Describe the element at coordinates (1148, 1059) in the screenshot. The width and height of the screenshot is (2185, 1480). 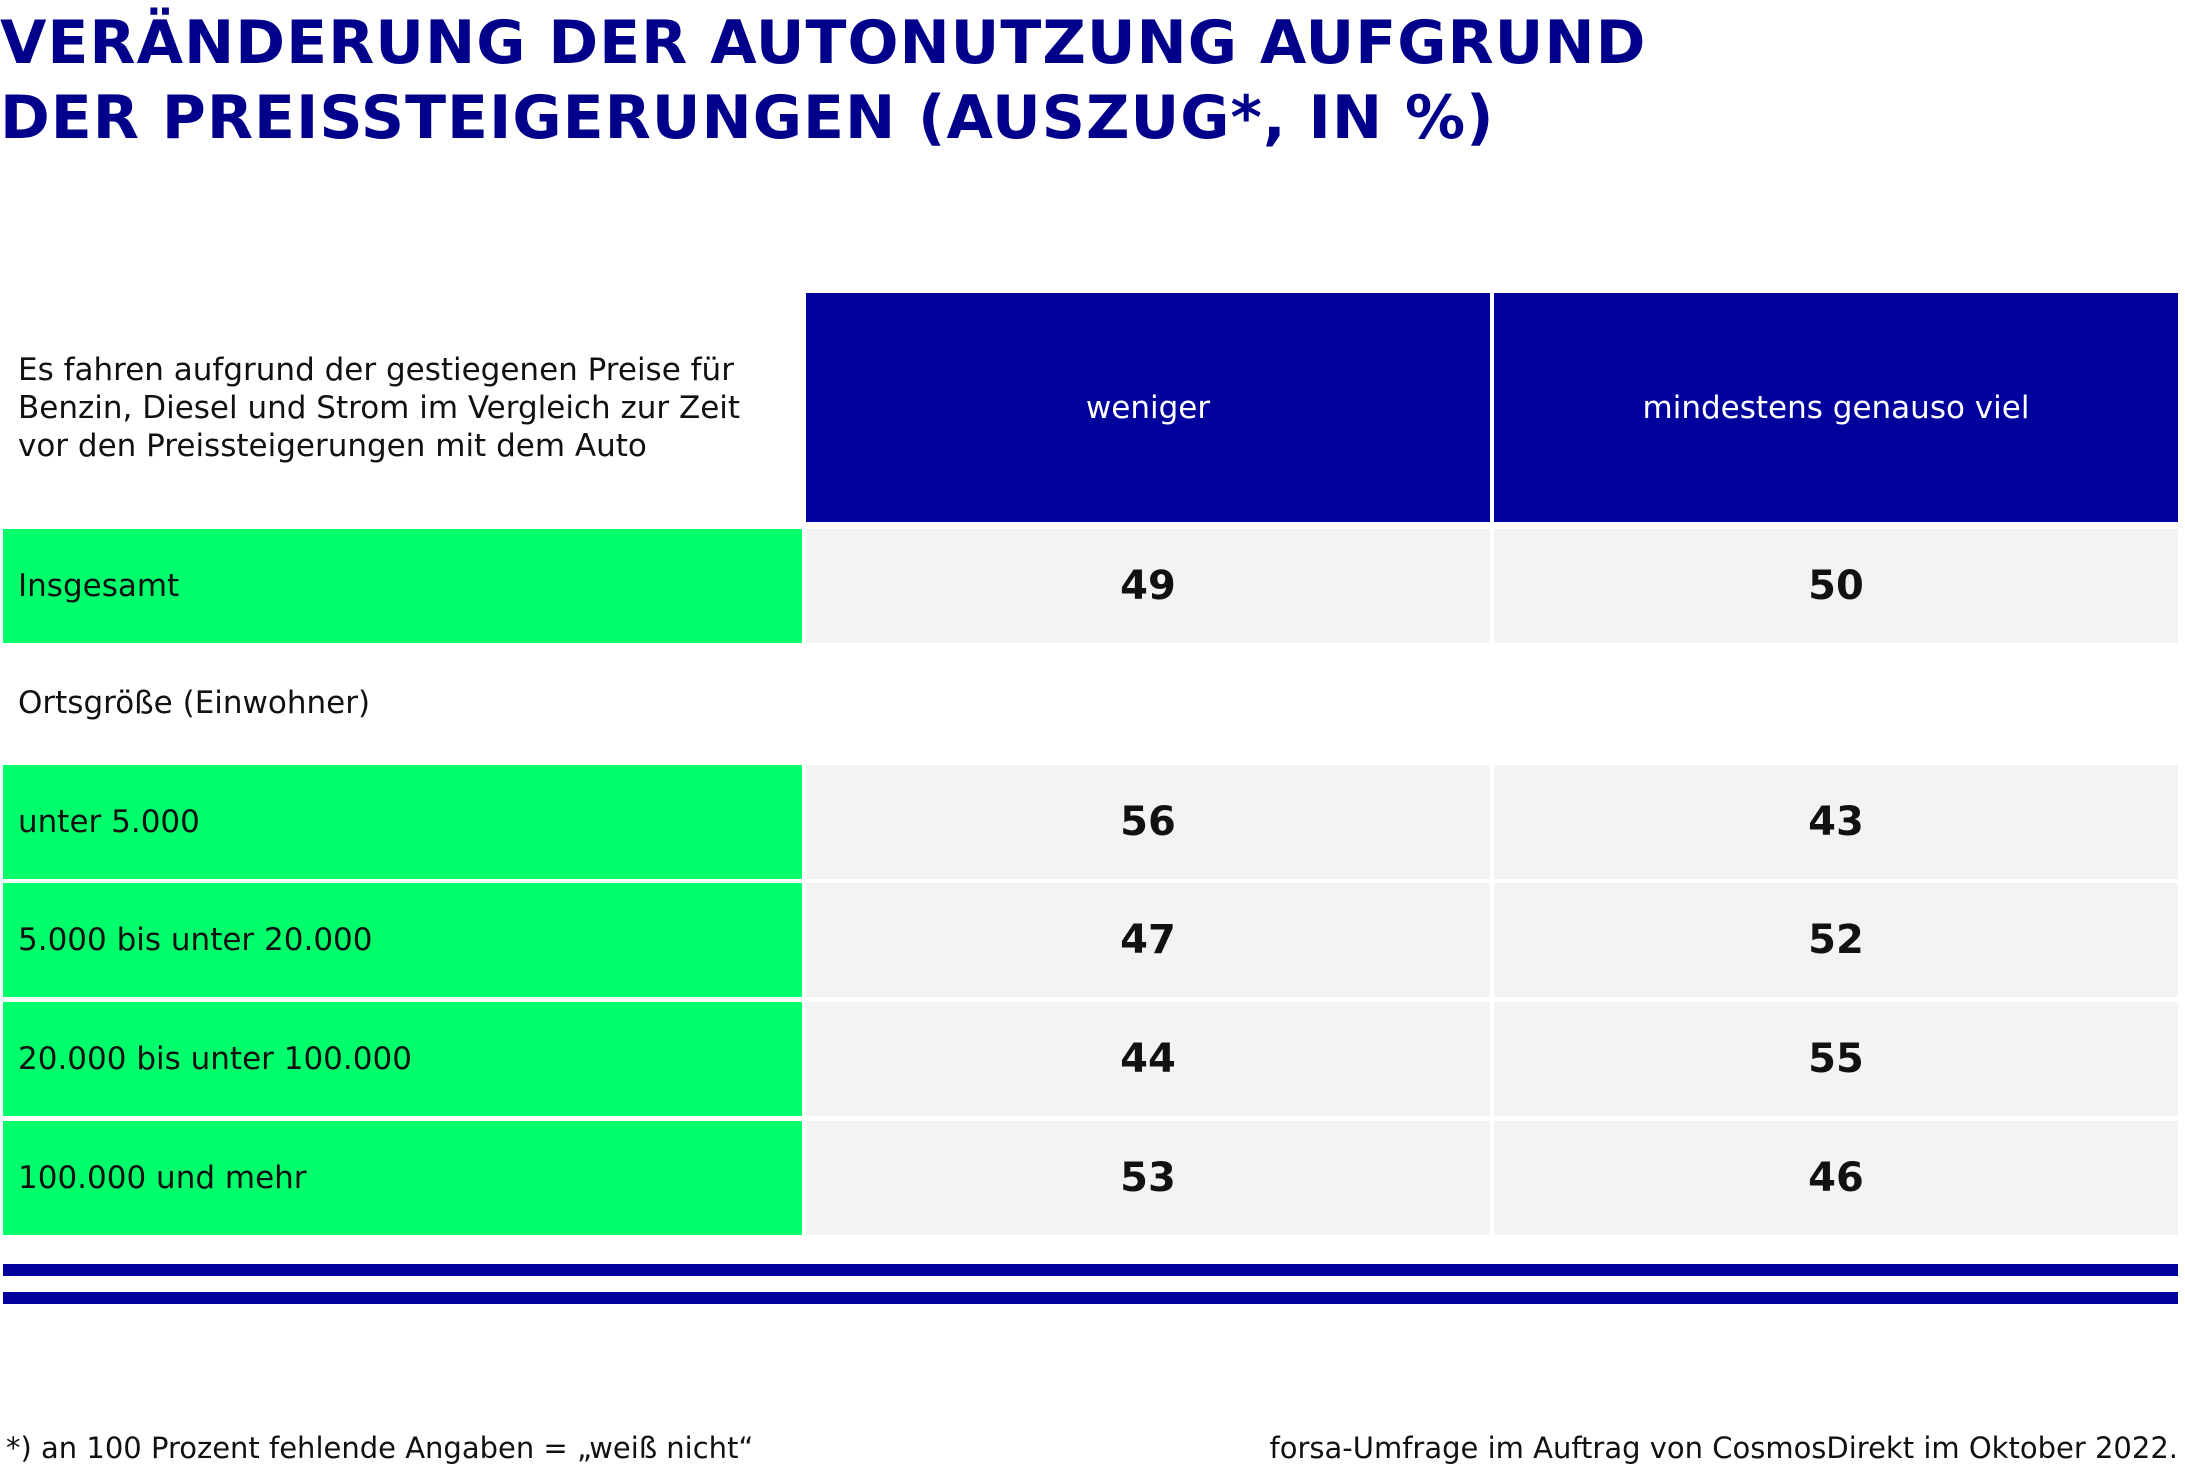
I see `value-weniger: 44` at that location.